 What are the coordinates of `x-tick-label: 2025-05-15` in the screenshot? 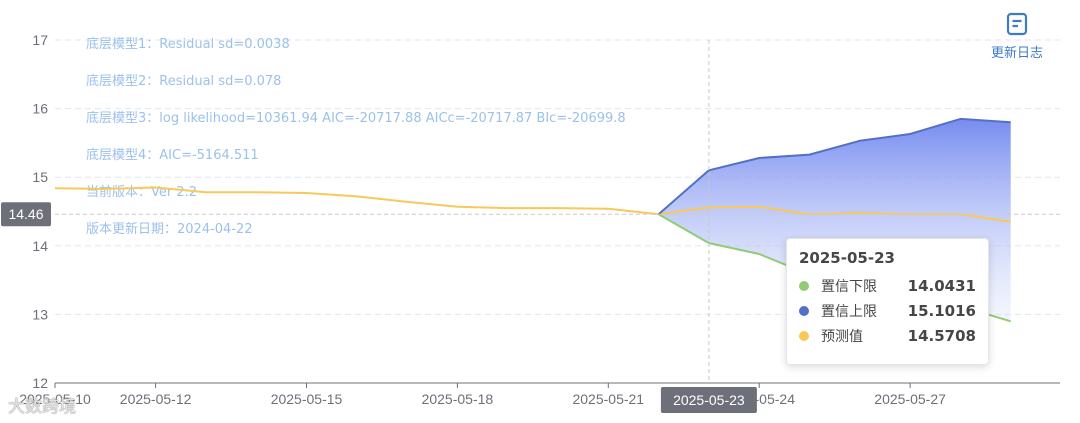 It's located at (307, 399).